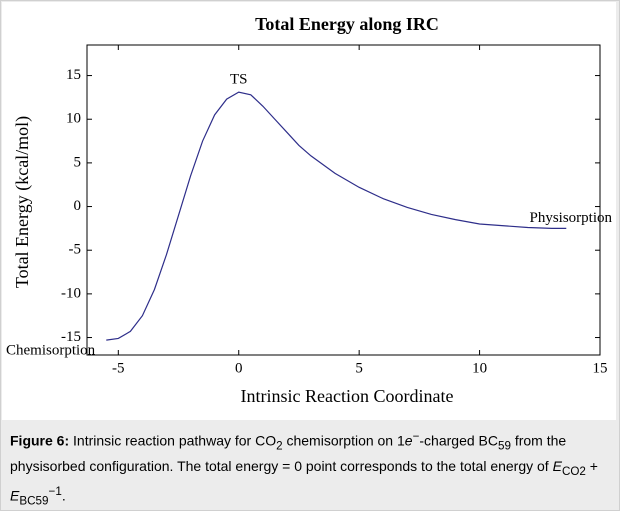 This screenshot has height=512, width=620. Describe the element at coordinates (416, 436) in the screenshot. I see `caption-sup: −` at that location.